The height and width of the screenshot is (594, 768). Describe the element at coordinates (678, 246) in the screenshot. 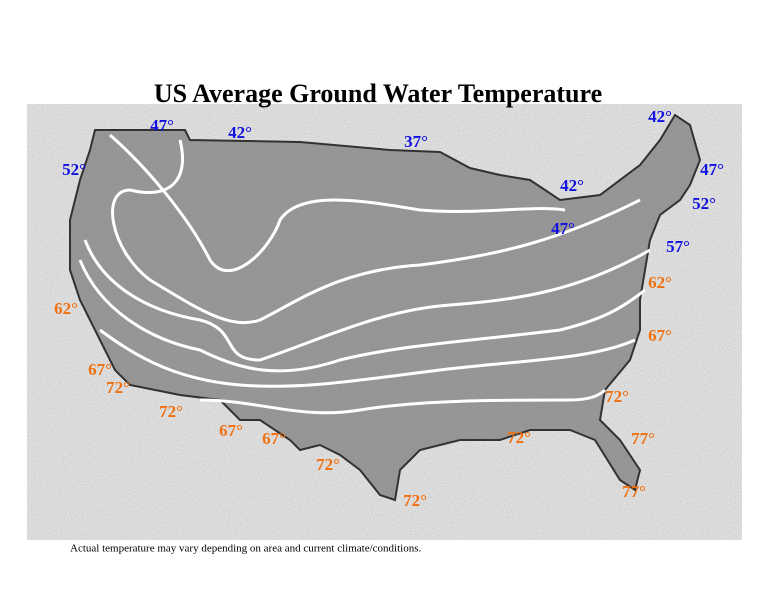

I see `temperature-label: 57°` at that location.